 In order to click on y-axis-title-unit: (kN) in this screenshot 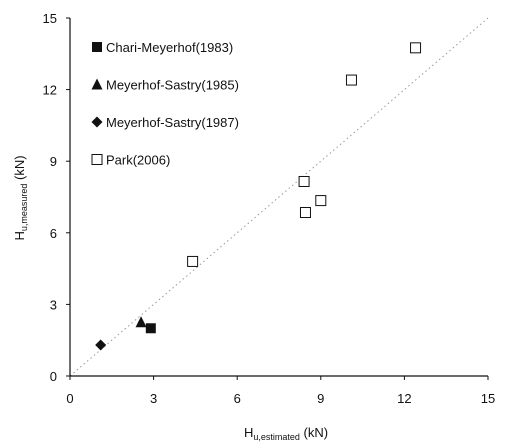, I will do `click(19, 169)`.